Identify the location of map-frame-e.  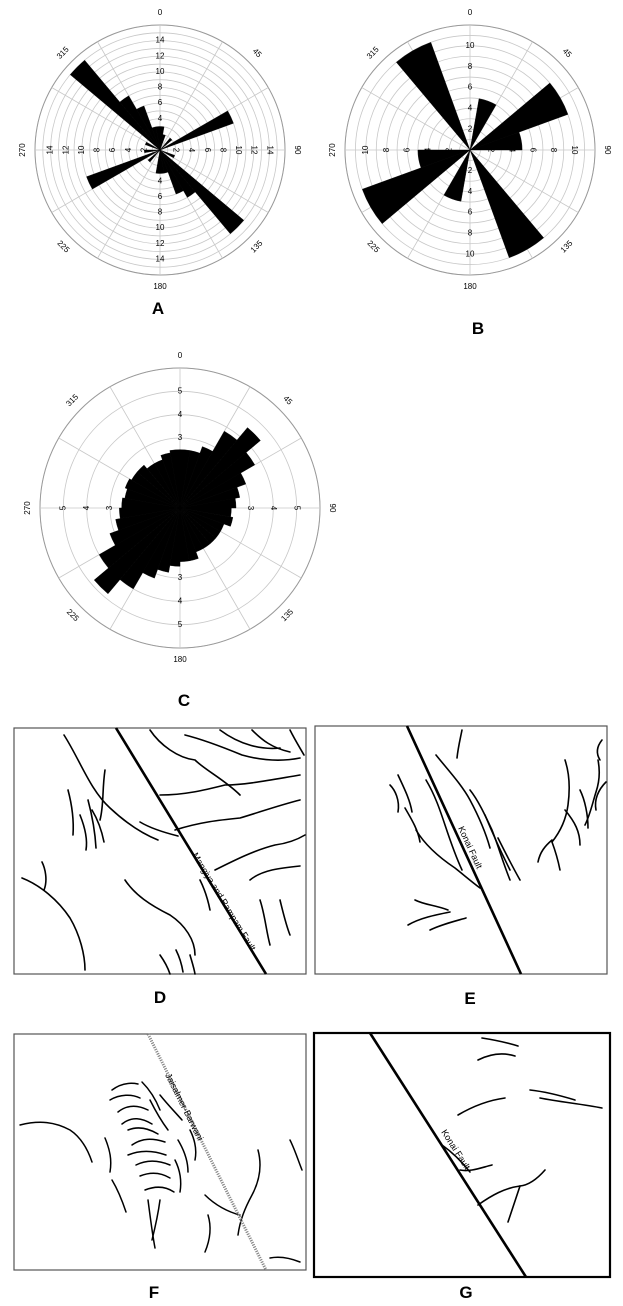
(461, 850).